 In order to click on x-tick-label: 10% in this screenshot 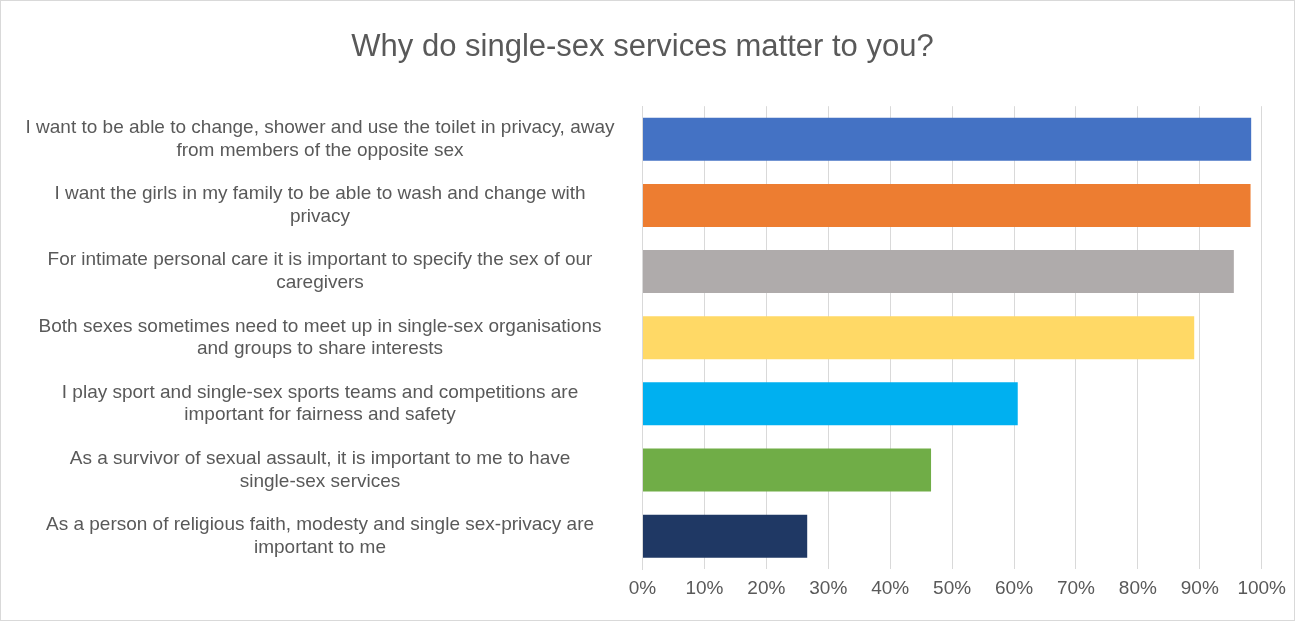, I will do `click(704, 587)`.